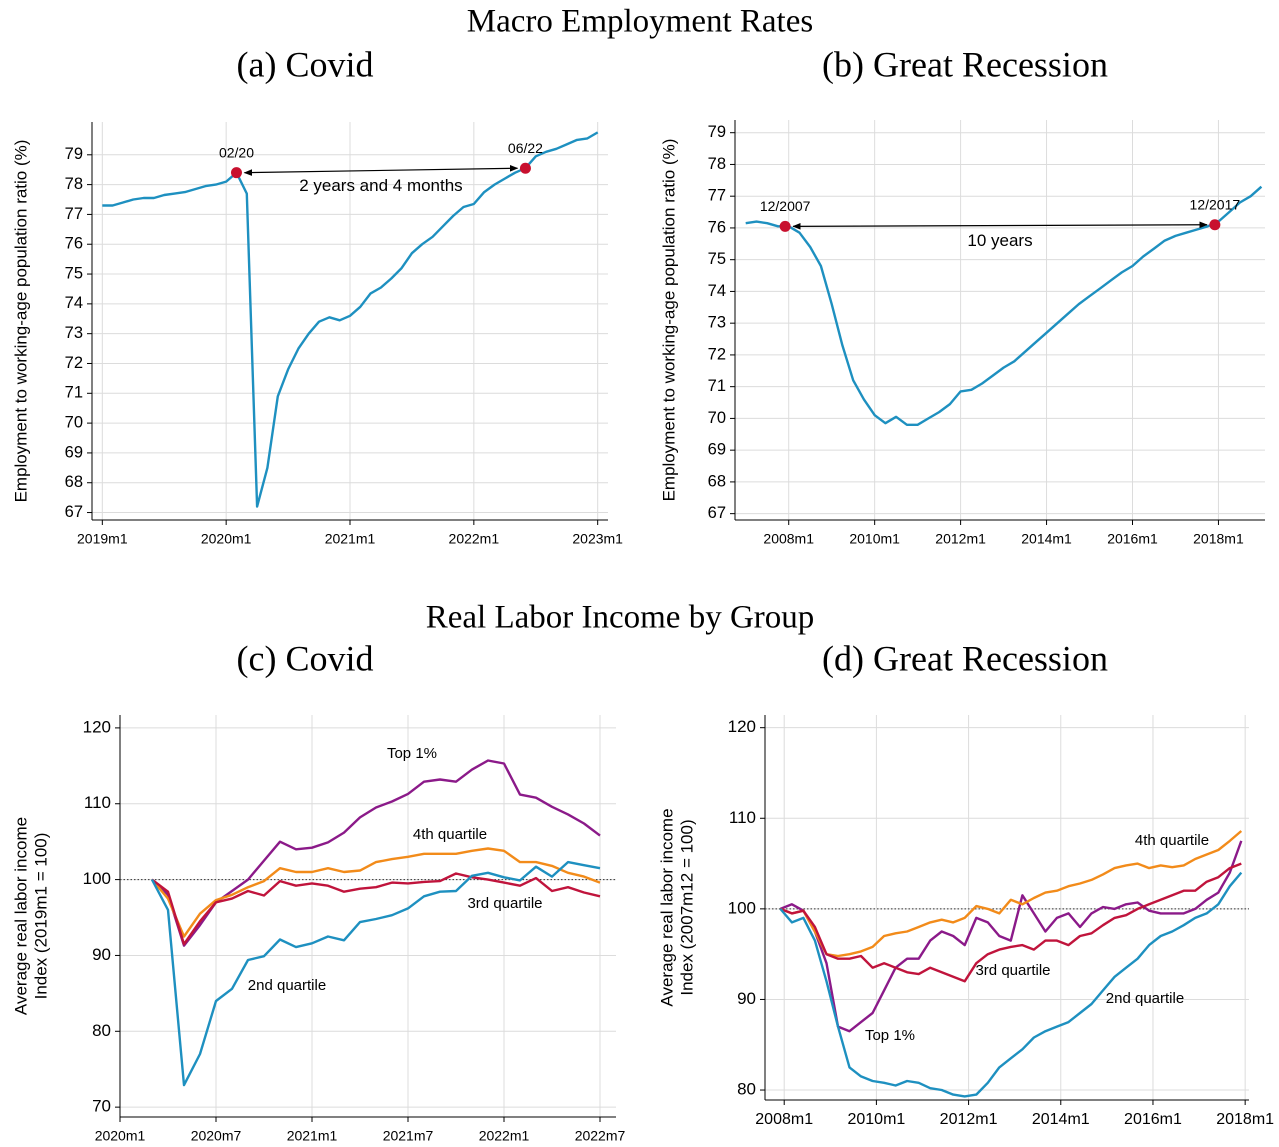 Image resolution: width=1279 pixels, height=1147 pixels. What do you see at coordinates (408, 1136) in the screenshot?
I see `x-tick-label: 2021m7` at bounding box center [408, 1136].